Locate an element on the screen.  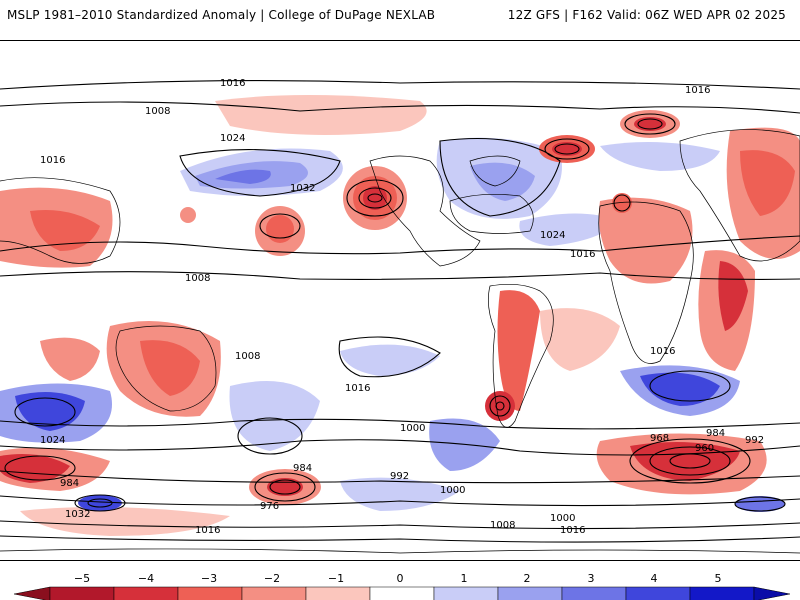
colorbar: −5 −4 −3 −2 −1 0 1 2 3 4 5 is located at coordinates (400, 585).